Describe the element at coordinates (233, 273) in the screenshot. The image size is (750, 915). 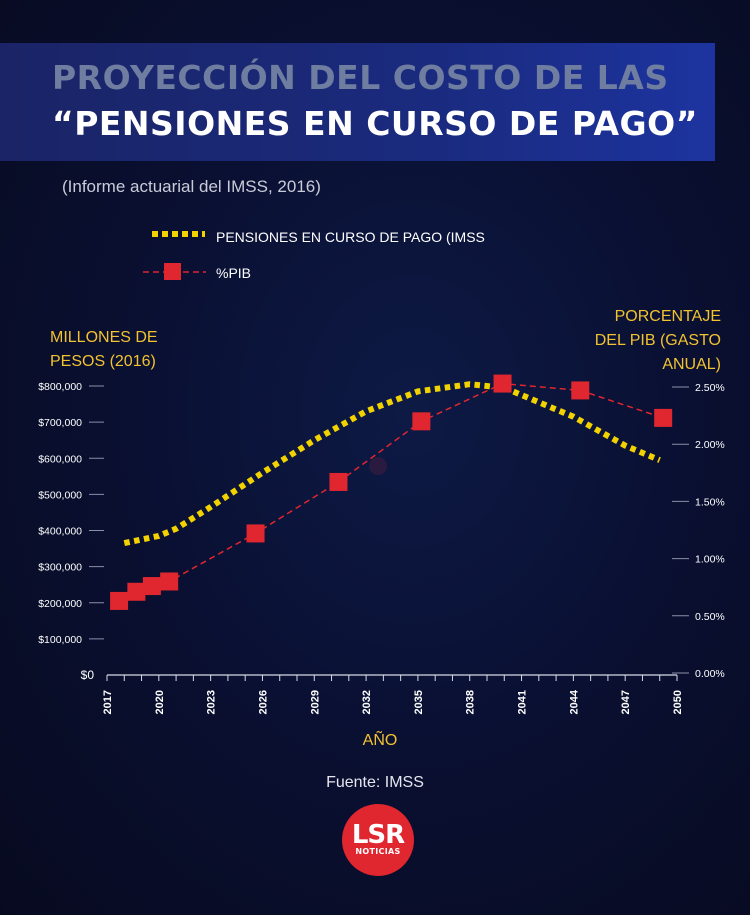
I see `legend-label-pib: %PIB` at that location.